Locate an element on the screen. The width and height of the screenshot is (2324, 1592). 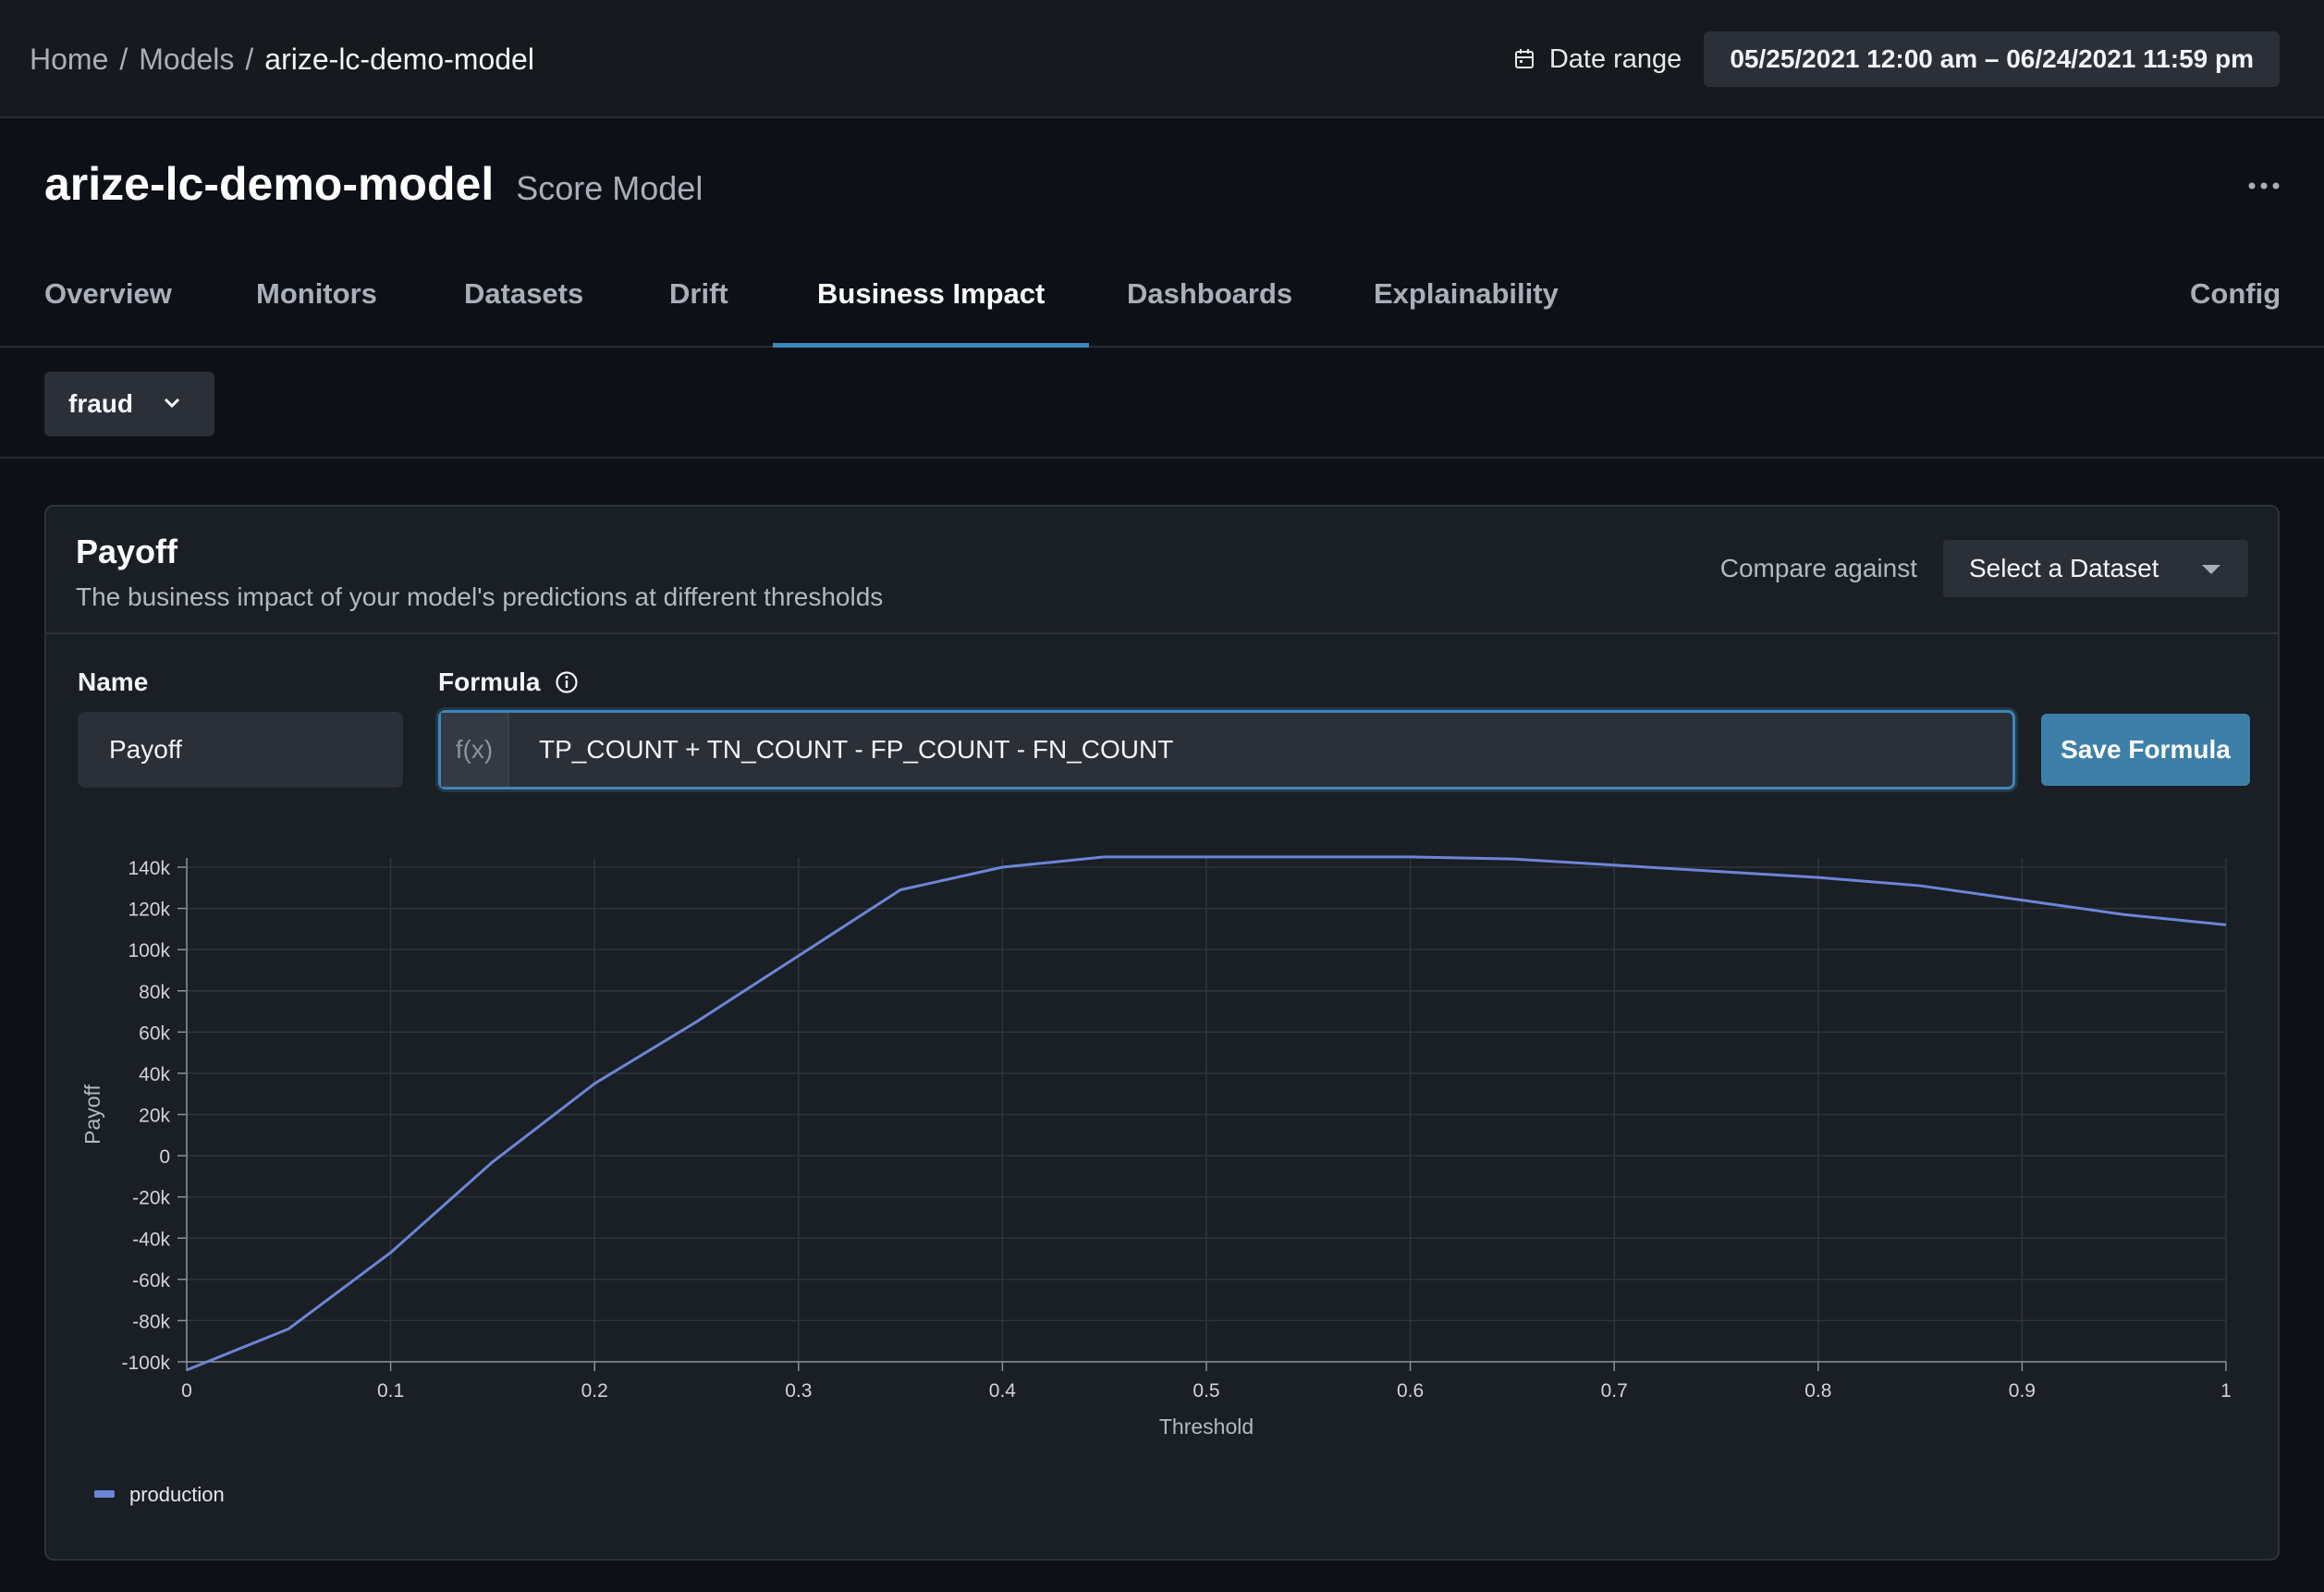
class-dropdown: fraud is located at coordinates (129, 404).